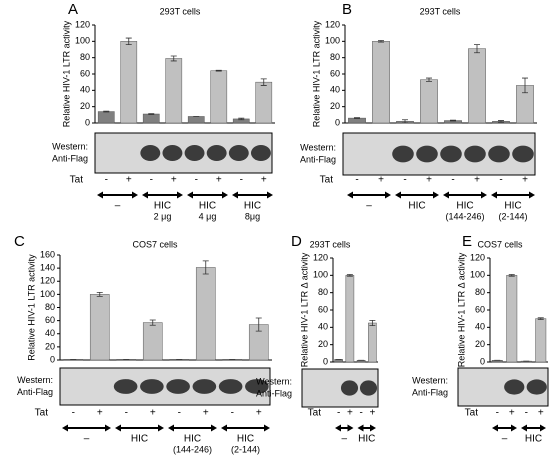 Image resolution: width=555 pixels, height=464 pixels. What do you see at coordinates (461, 309) in the screenshot?
I see `y-axis-label: Relative HIV-1 LTR Δ activity` at bounding box center [461, 309].